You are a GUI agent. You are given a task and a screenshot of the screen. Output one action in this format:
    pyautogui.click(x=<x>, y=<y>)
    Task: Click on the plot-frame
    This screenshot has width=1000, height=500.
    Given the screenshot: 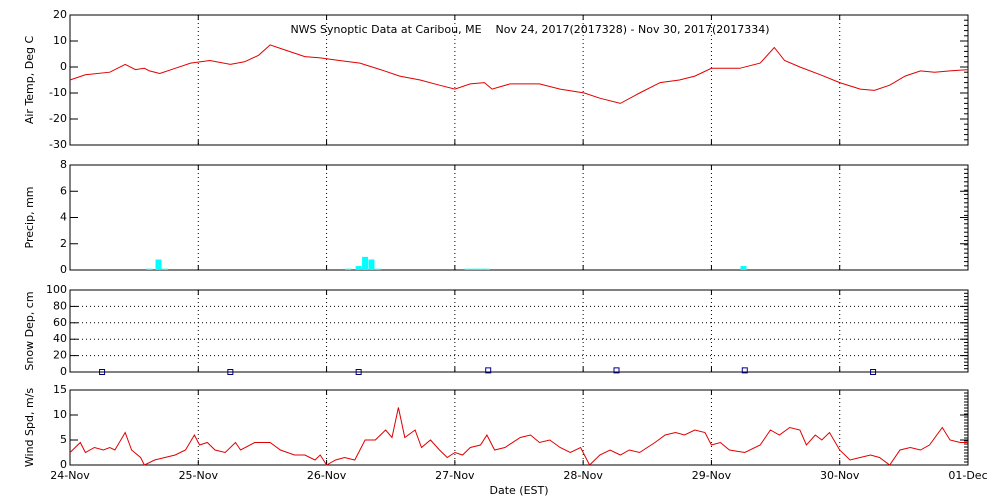 What is the action you would take?
    pyautogui.click(x=519, y=427)
    